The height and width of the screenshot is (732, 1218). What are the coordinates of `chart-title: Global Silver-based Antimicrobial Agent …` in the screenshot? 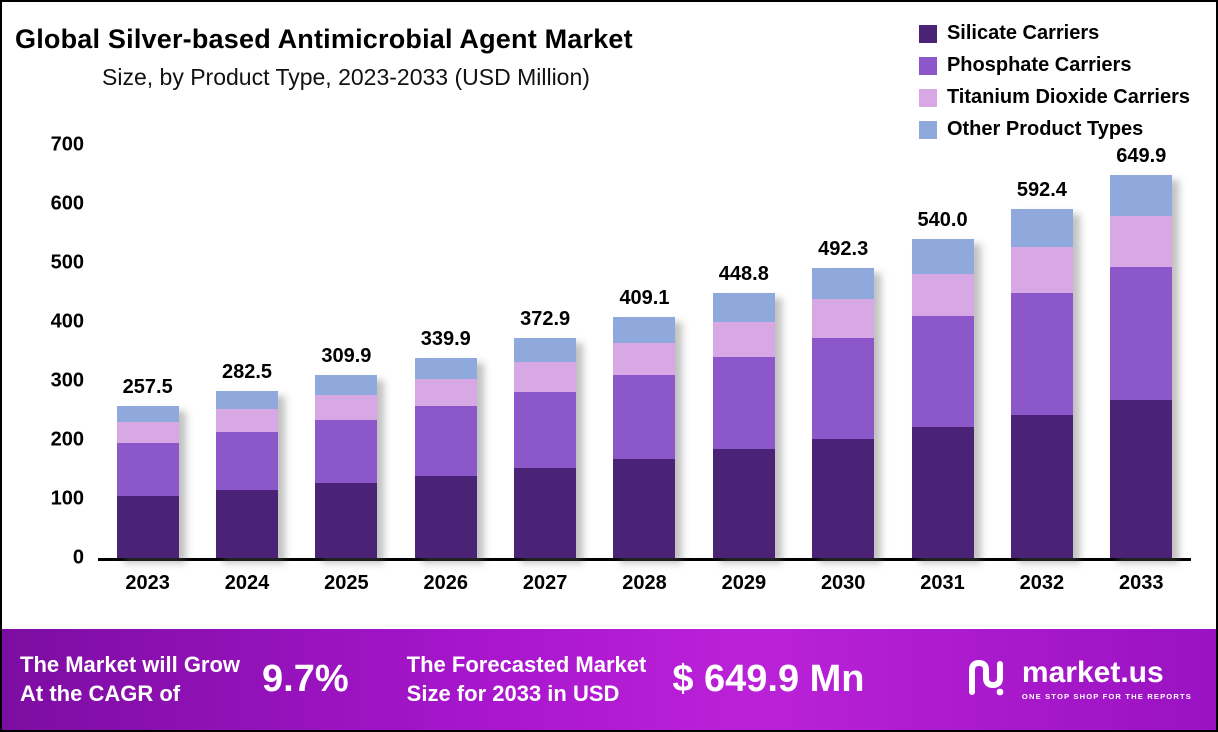 It's located at (324, 39).